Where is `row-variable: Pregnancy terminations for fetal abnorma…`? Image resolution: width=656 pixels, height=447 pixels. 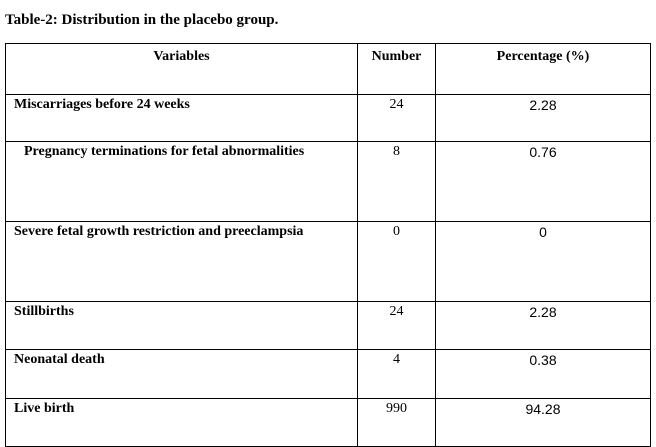 row-variable: Pregnancy terminations for fetal abnorma… is located at coordinates (181, 181).